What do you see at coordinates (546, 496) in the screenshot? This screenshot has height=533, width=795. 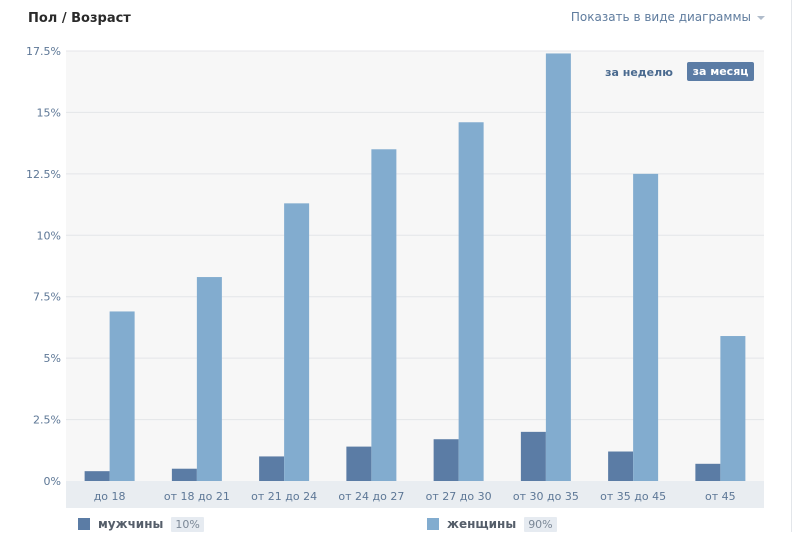 I see `x-tick-label: от 30 до 35` at bounding box center [546, 496].